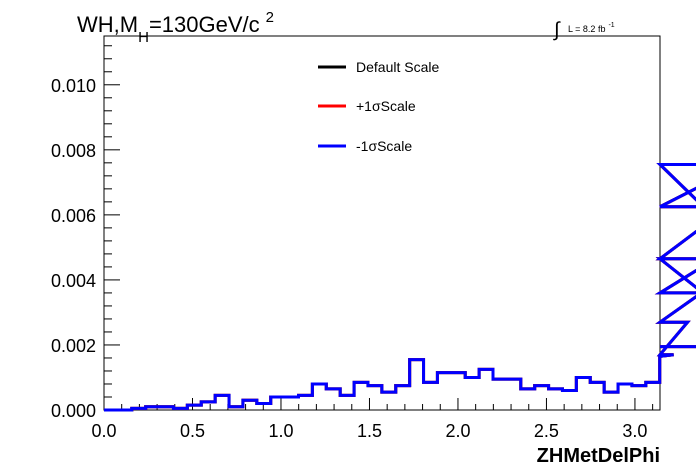  I want to click on lumi-integral: ∫, so click(557, 30).